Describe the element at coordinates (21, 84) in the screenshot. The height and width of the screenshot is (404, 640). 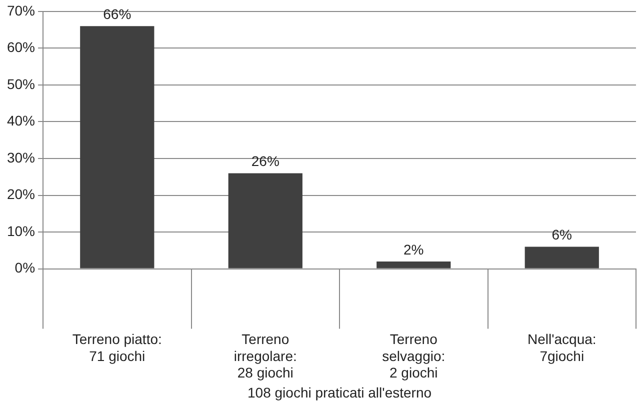
I see `y-tick-label: 50%` at that location.